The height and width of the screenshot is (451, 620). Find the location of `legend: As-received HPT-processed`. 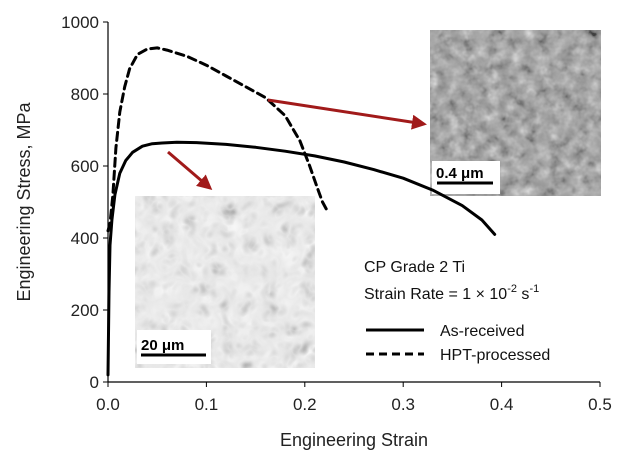

legend: As-received HPT-processed is located at coordinates (458, 343).